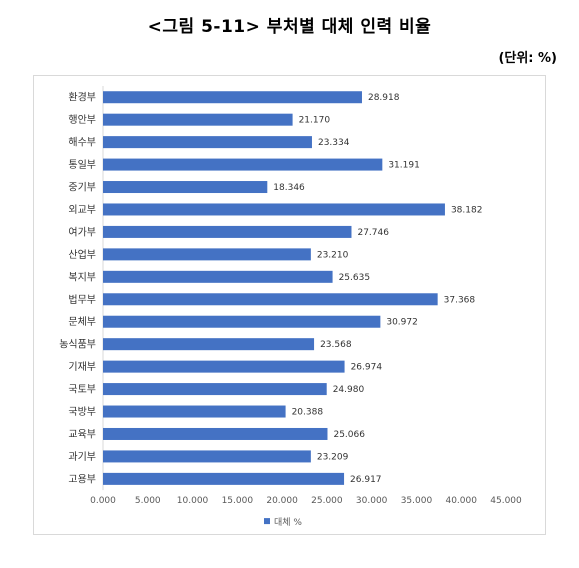  I want to click on category-label: 외교부, so click(82, 210).